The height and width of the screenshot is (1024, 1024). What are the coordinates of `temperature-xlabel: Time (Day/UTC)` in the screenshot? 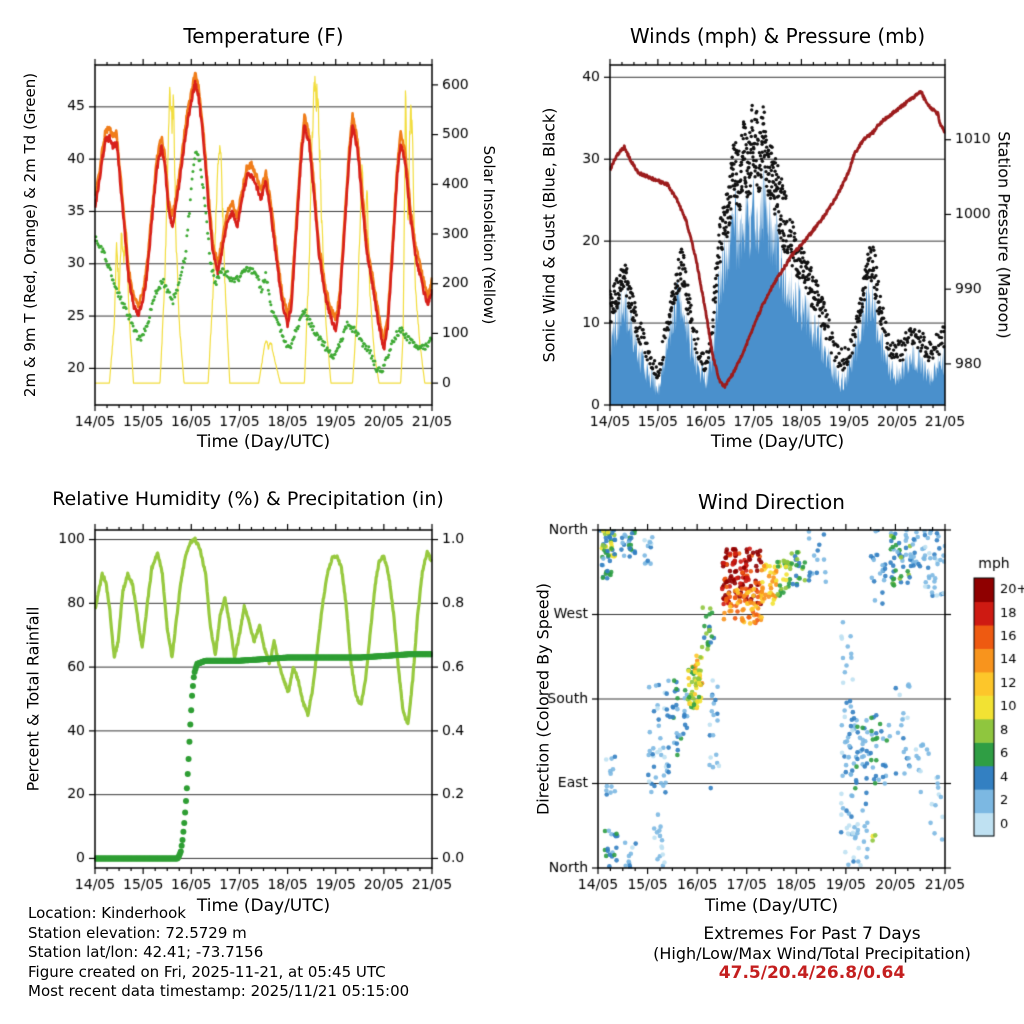 It's located at (263, 442).